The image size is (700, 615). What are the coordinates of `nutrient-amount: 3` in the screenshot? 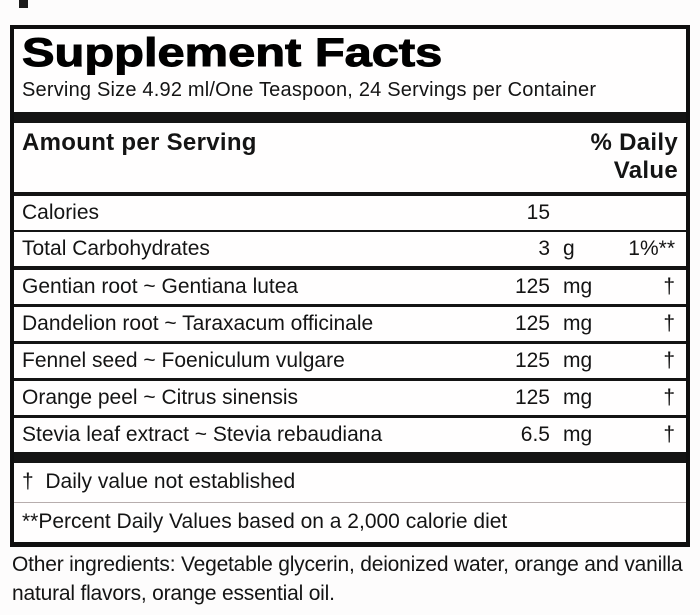 It's located at (544, 248).